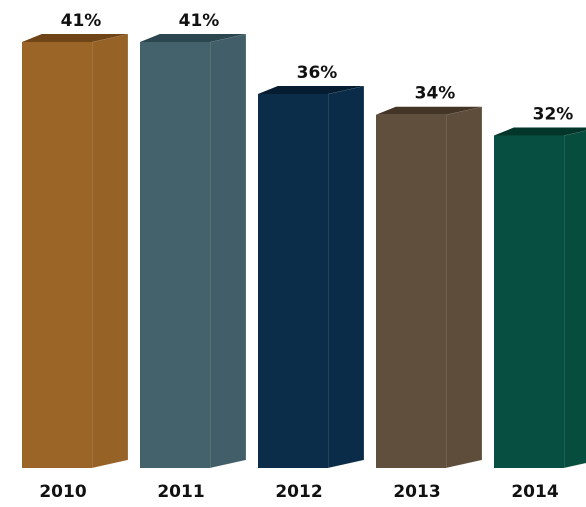  I want to click on data-label-2010: 41%, so click(81, 21).